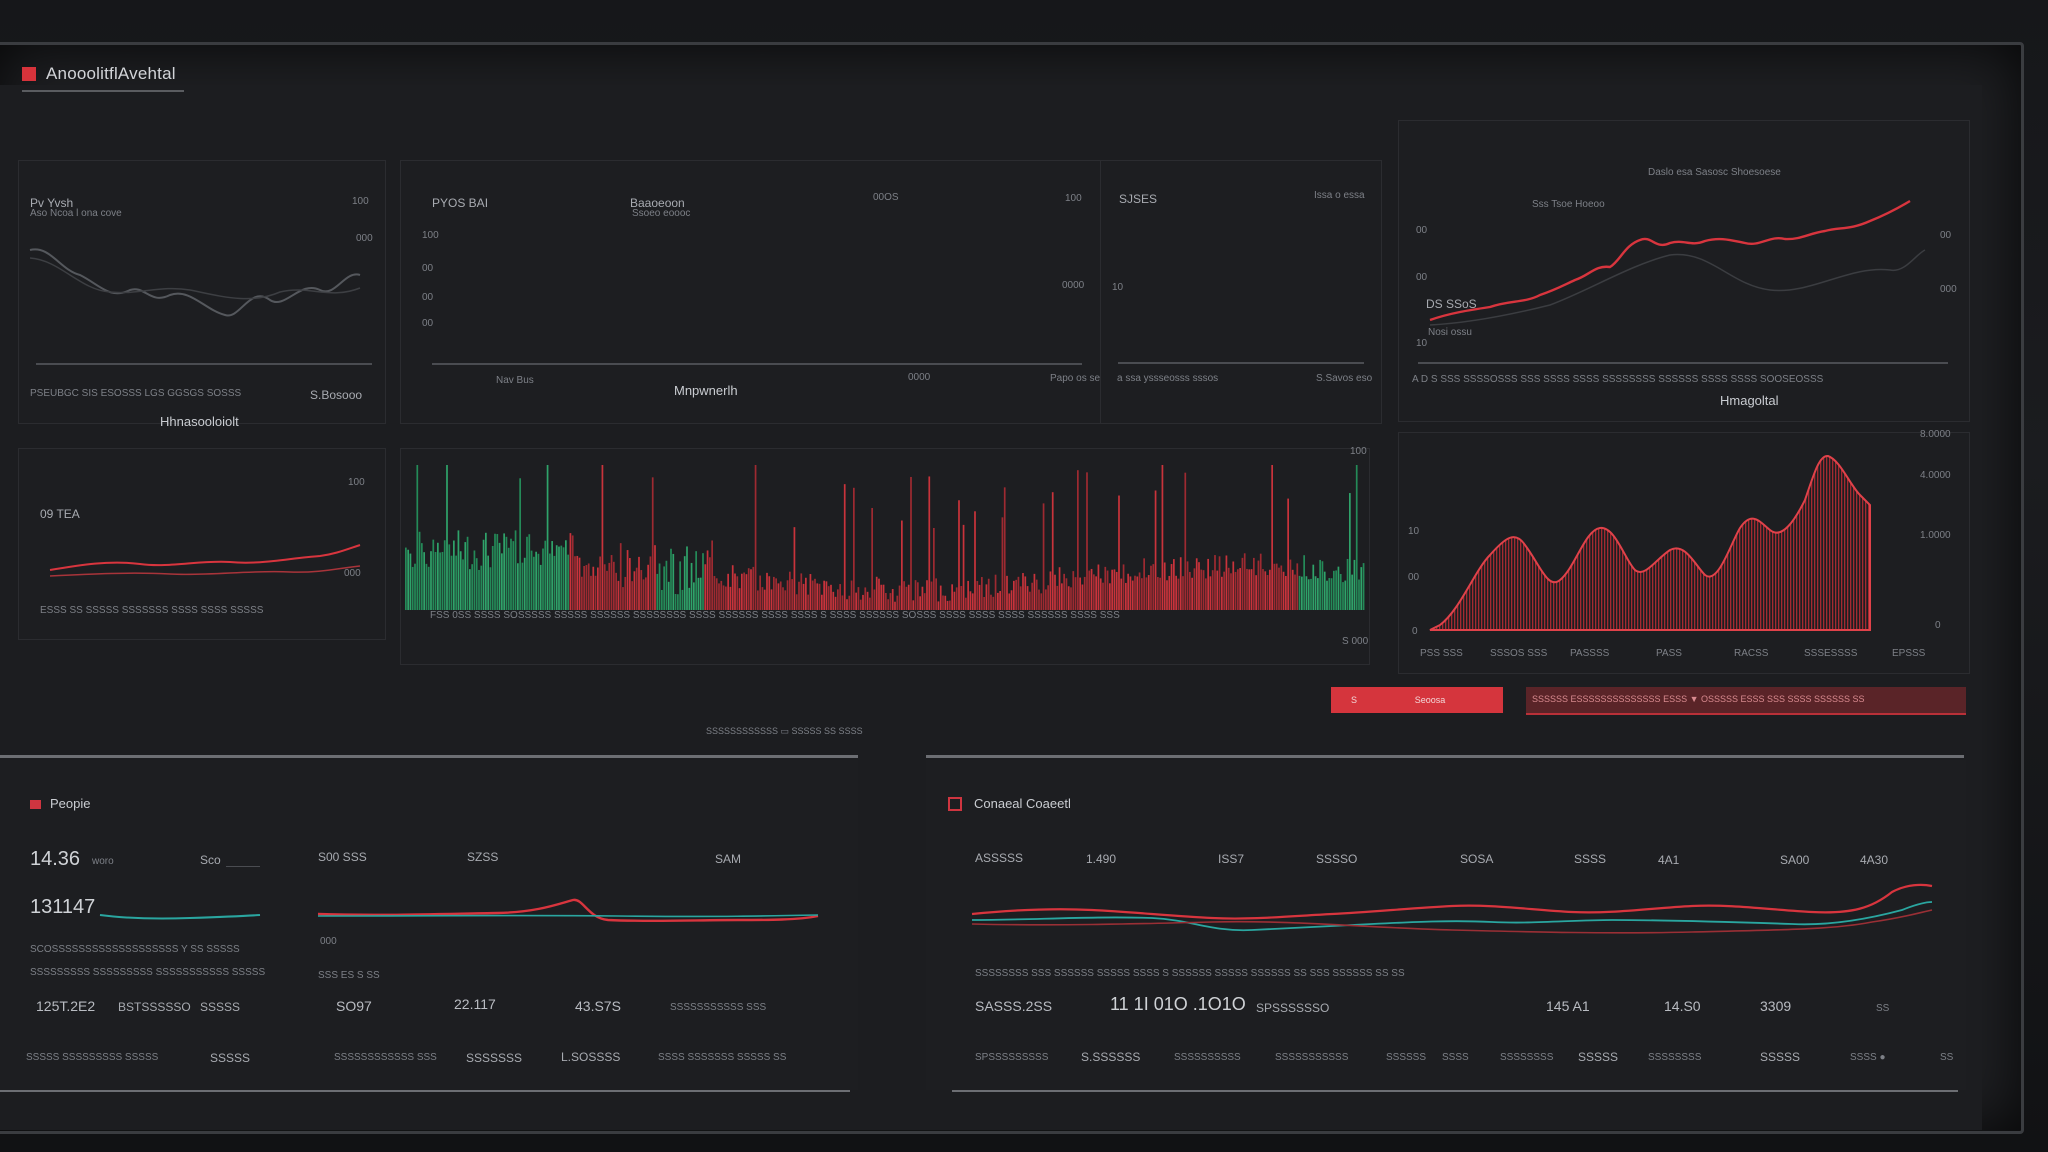 This screenshot has height=1152, width=2048. Describe the element at coordinates (1241, 292) in the screenshot. I see `panel-summary` at that location.